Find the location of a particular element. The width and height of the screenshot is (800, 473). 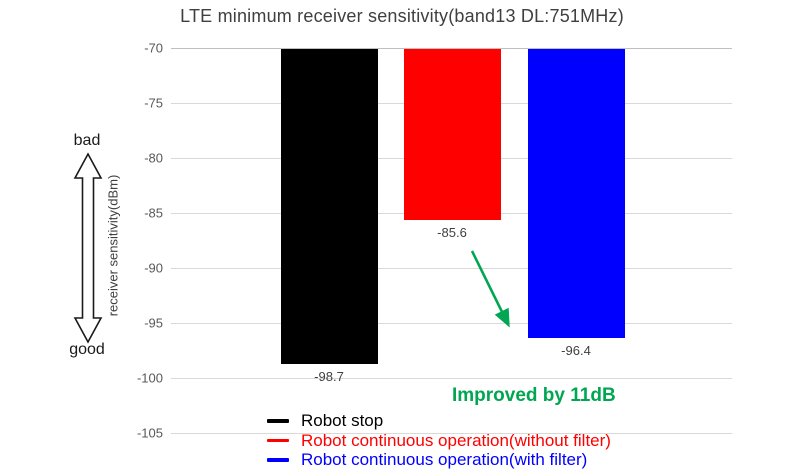

y-axis-tick-label: -70 is located at coordinates (153, 48).